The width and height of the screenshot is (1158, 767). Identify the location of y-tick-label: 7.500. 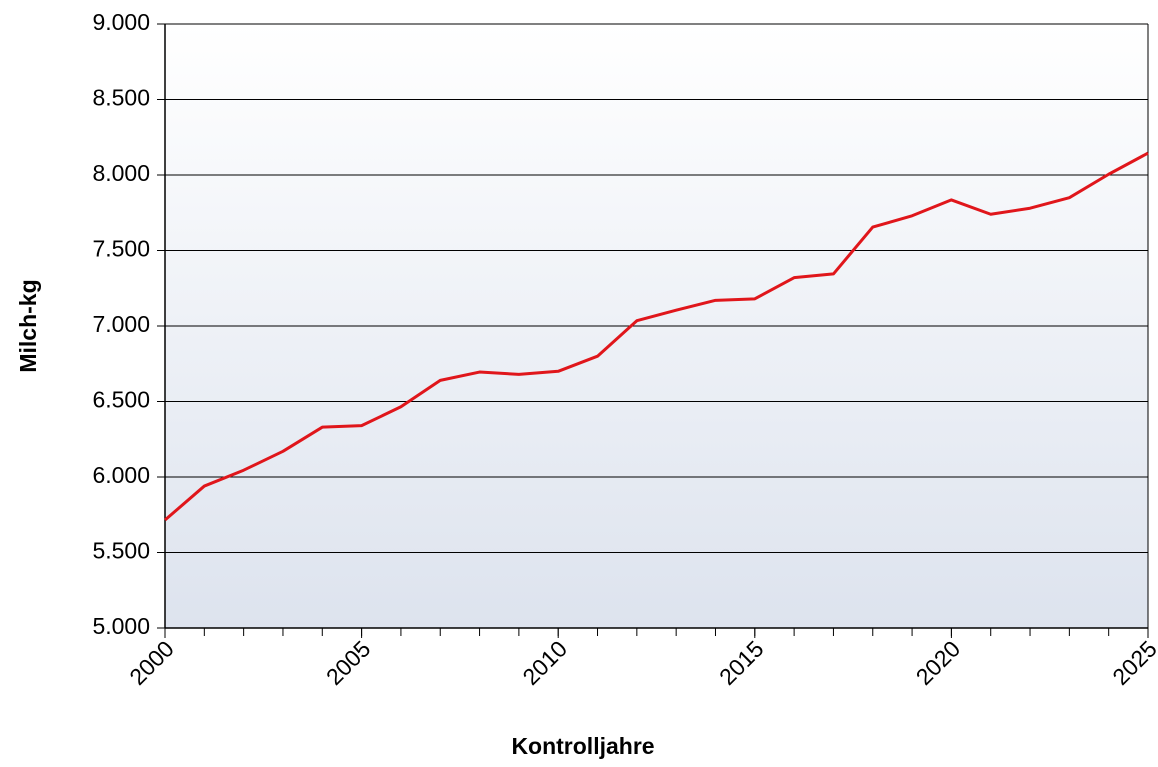
(121, 249).